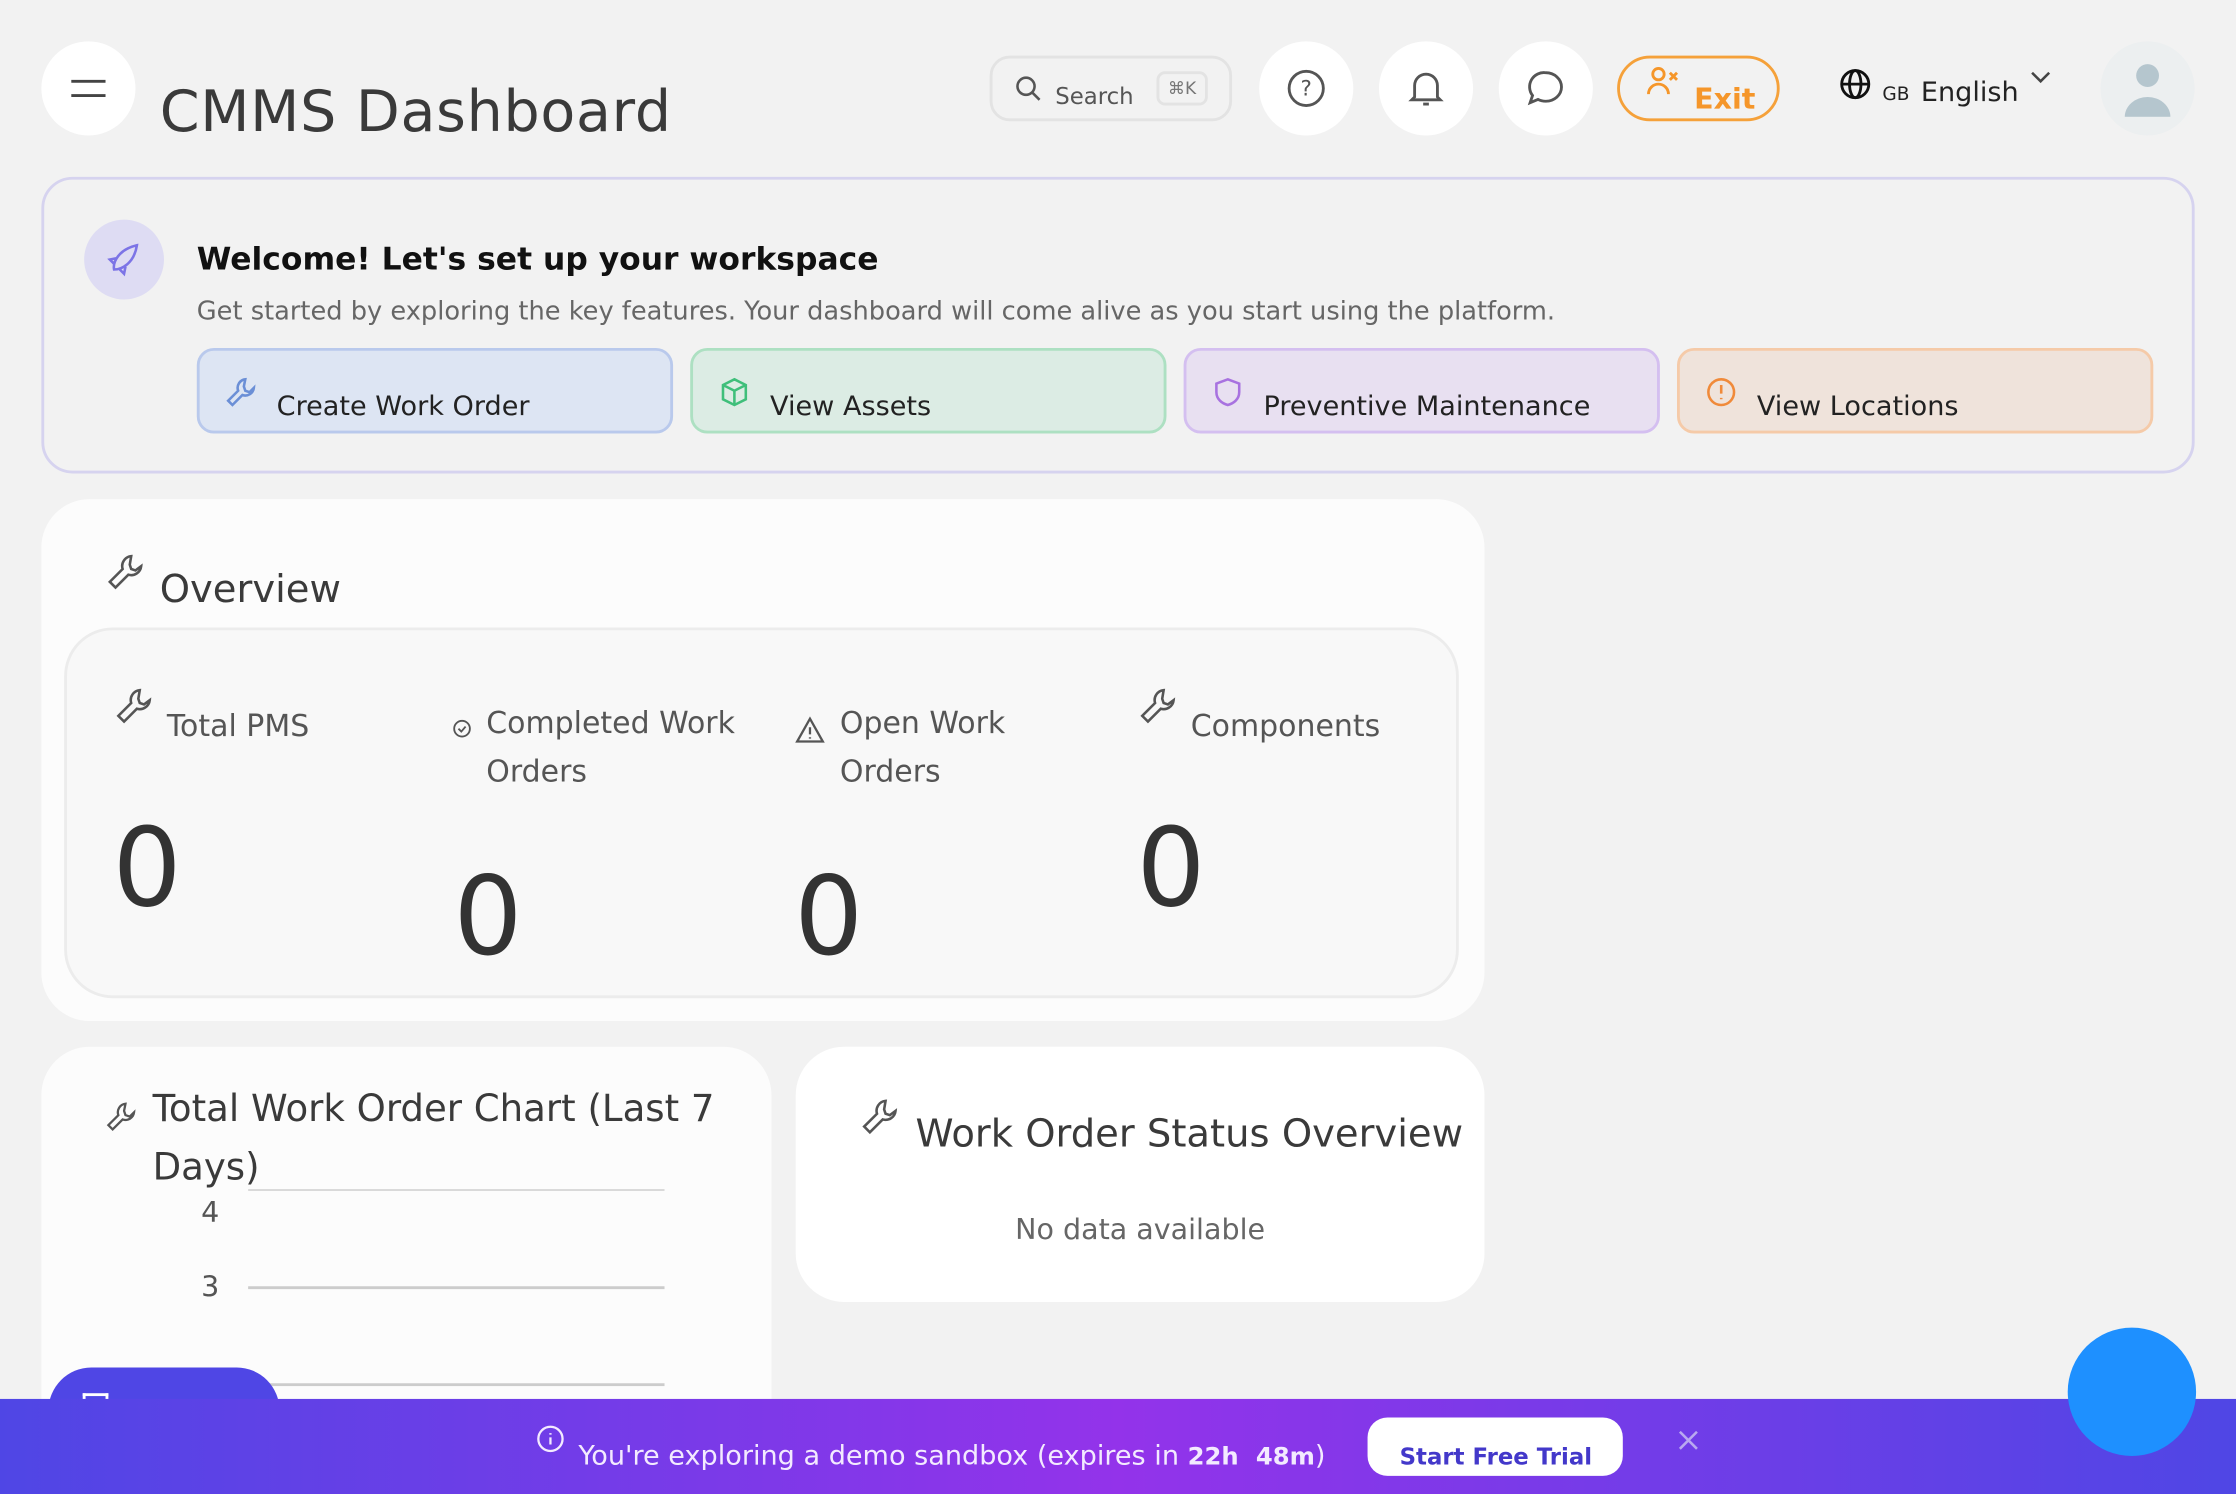 The image size is (2236, 1494). What do you see at coordinates (433, 1139) in the screenshot?
I see `chart-title: Total Work Order Chart (Last 7 Days)` at bounding box center [433, 1139].